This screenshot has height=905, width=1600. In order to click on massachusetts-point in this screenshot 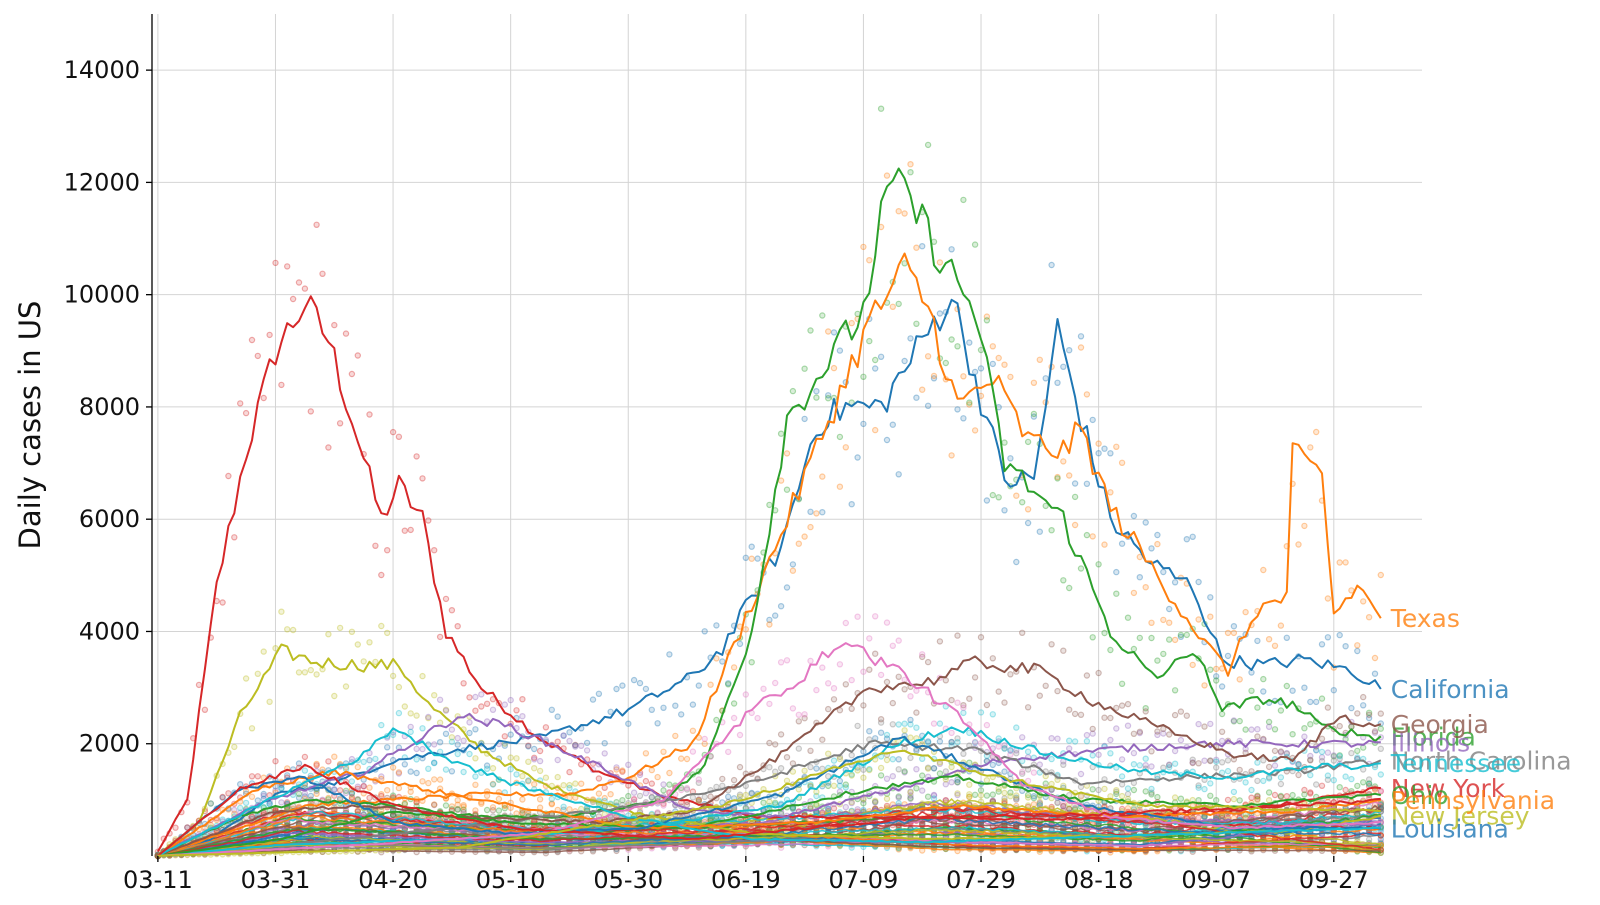, I will do `click(487, 768)`.